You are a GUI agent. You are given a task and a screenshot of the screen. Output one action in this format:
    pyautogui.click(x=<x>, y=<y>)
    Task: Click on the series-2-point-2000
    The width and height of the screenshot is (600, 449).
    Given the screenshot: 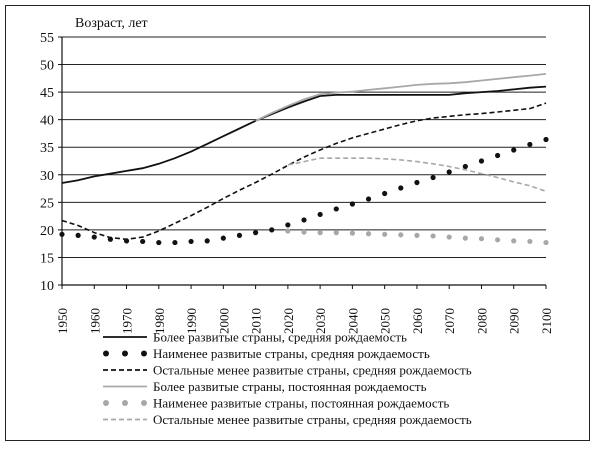 What is the action you would take?
    pyautogui.click(x=223, y=238)
    